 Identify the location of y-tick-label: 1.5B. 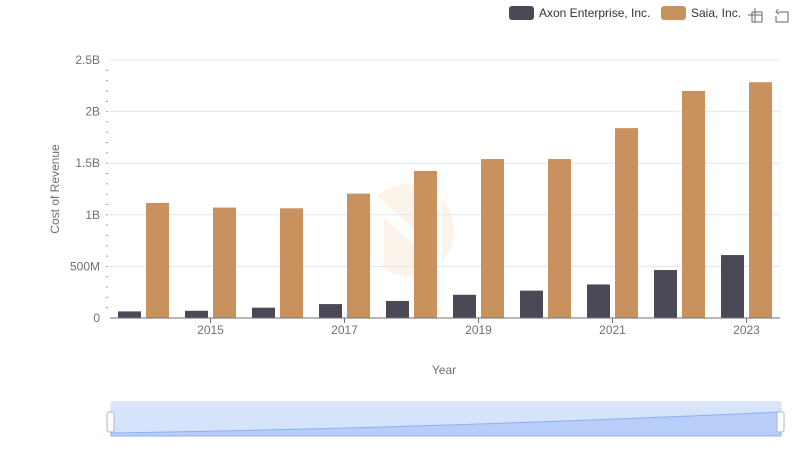
(87, 163).